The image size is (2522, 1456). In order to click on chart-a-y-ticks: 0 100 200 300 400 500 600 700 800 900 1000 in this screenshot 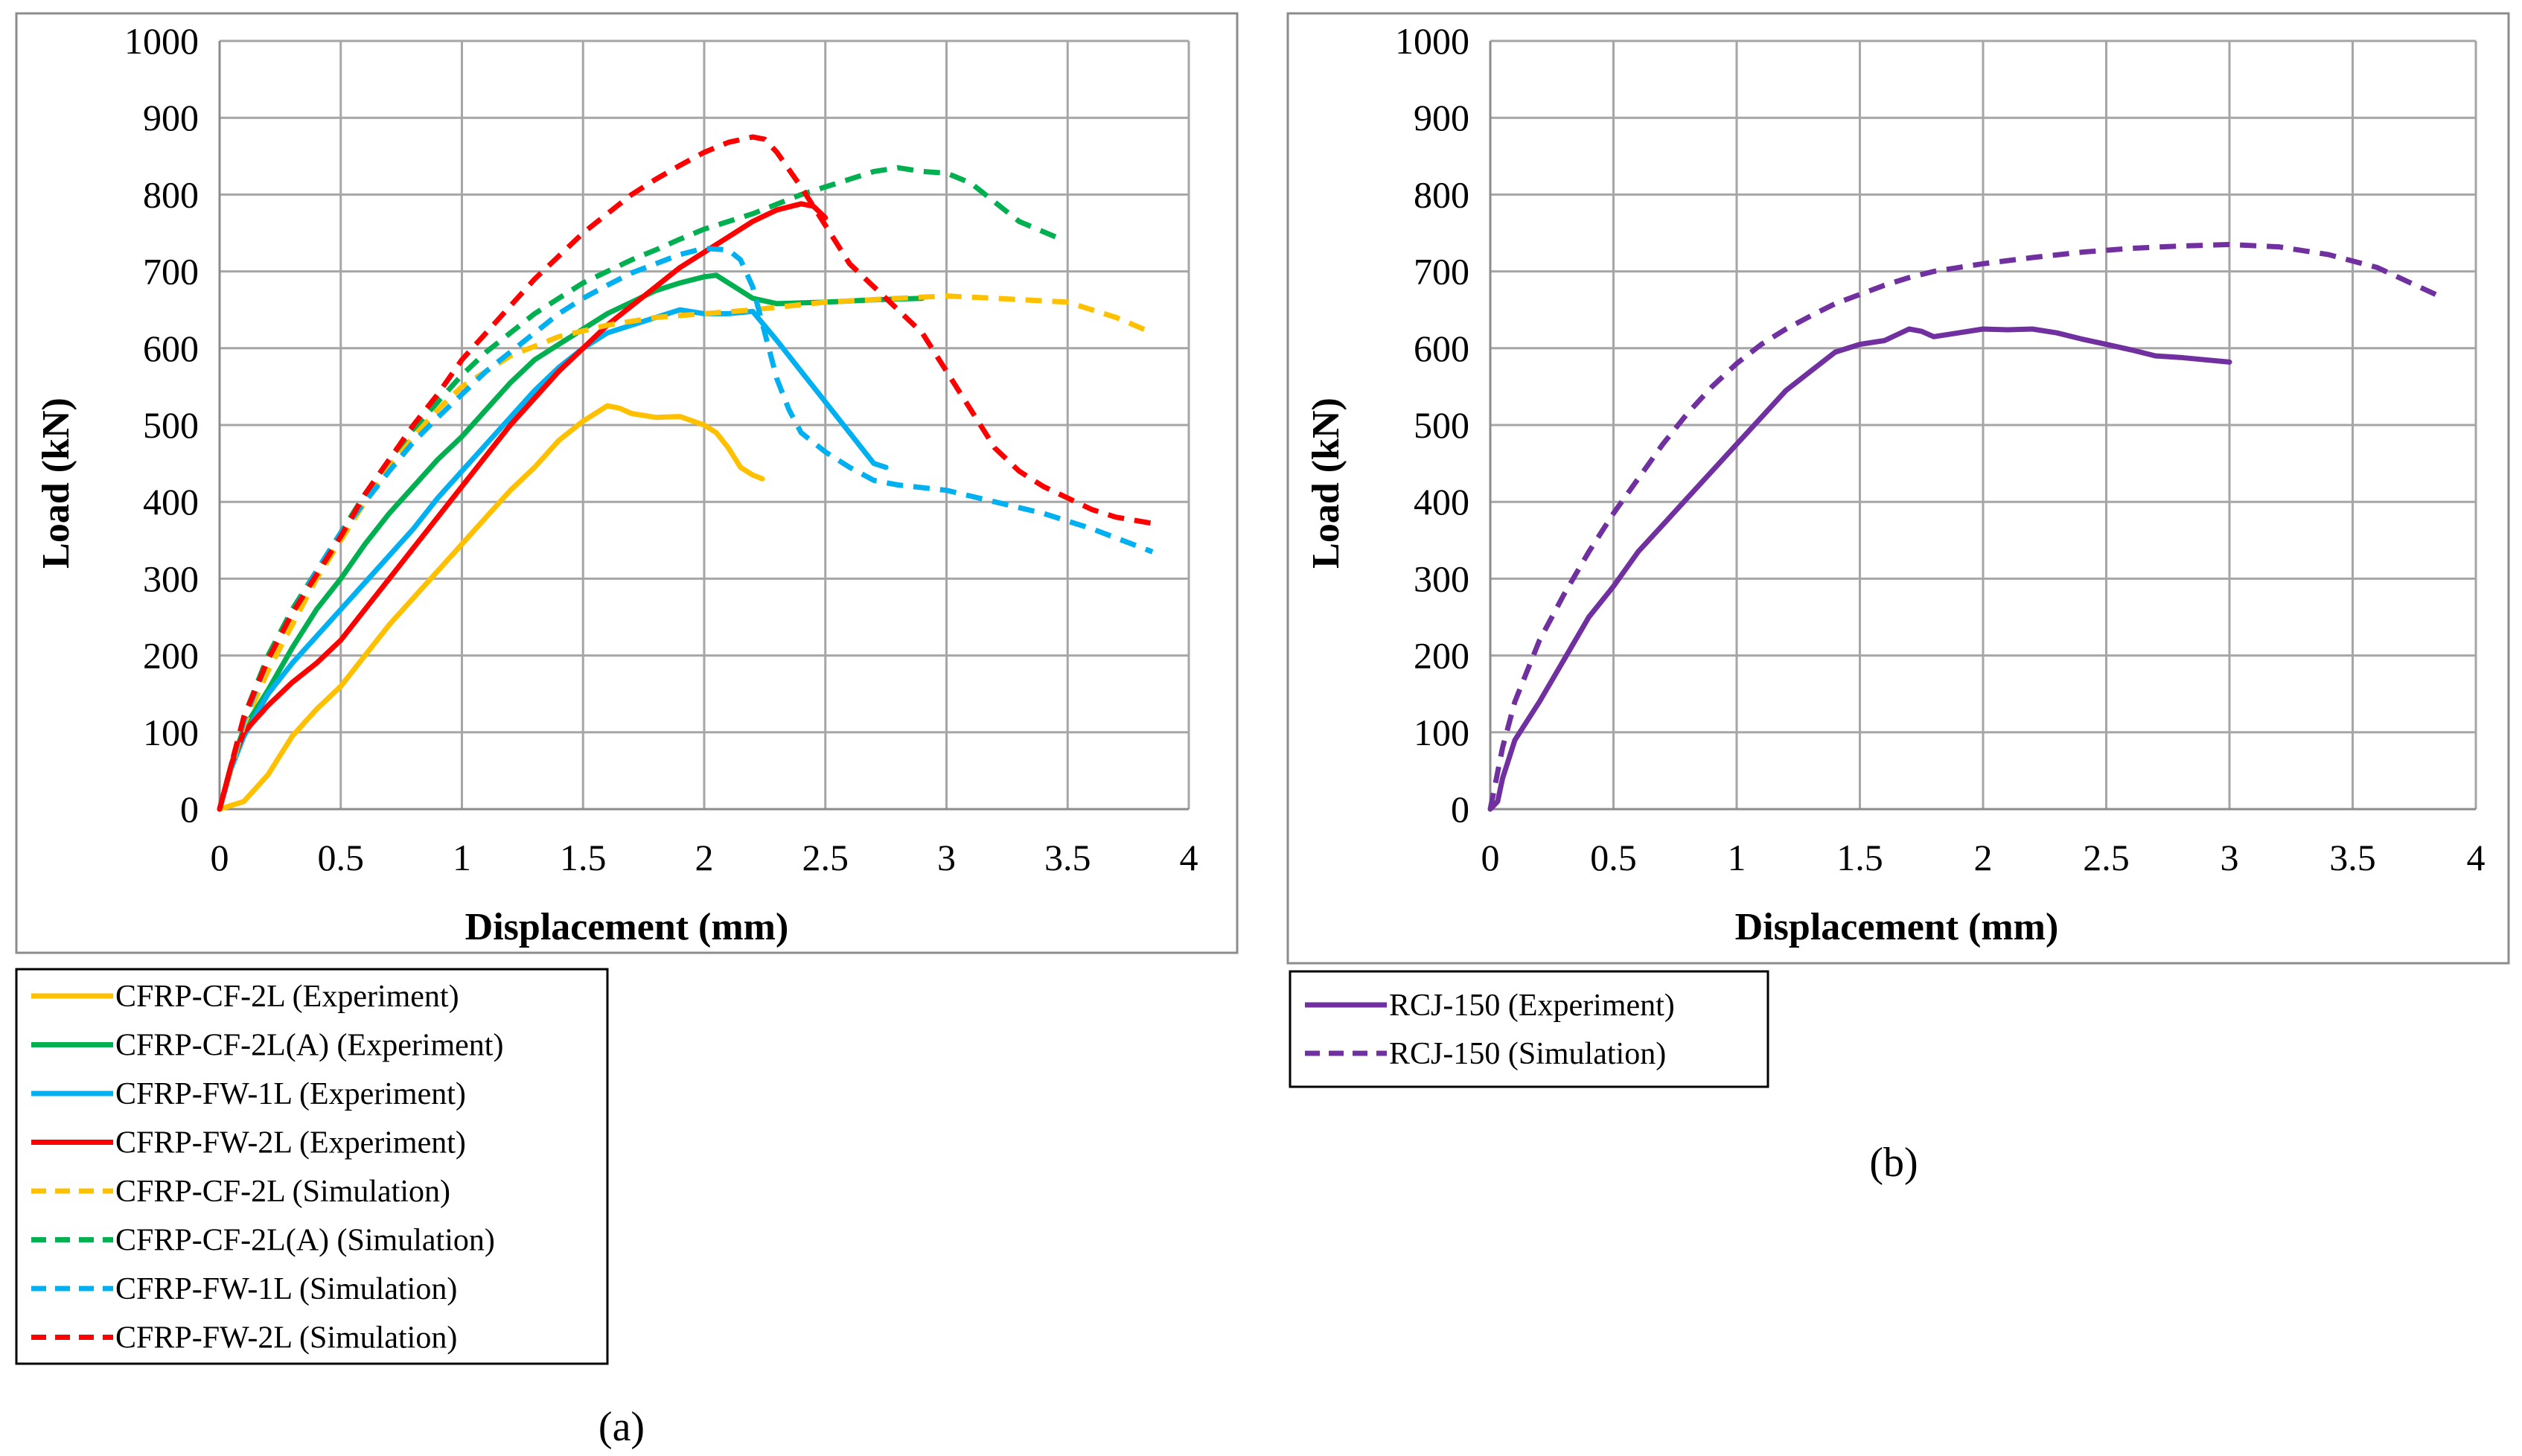, I will do `click(161, 425)`.